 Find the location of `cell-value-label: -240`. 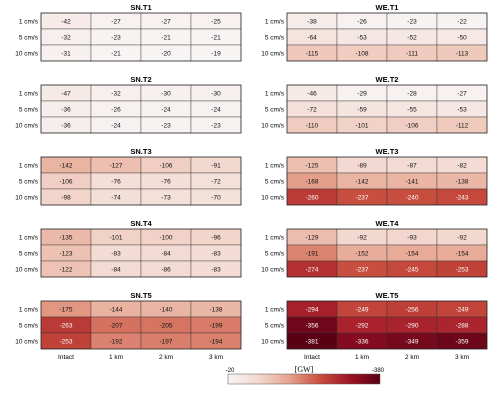

cell-value-label: -240 is located at coordinates (411, 197).